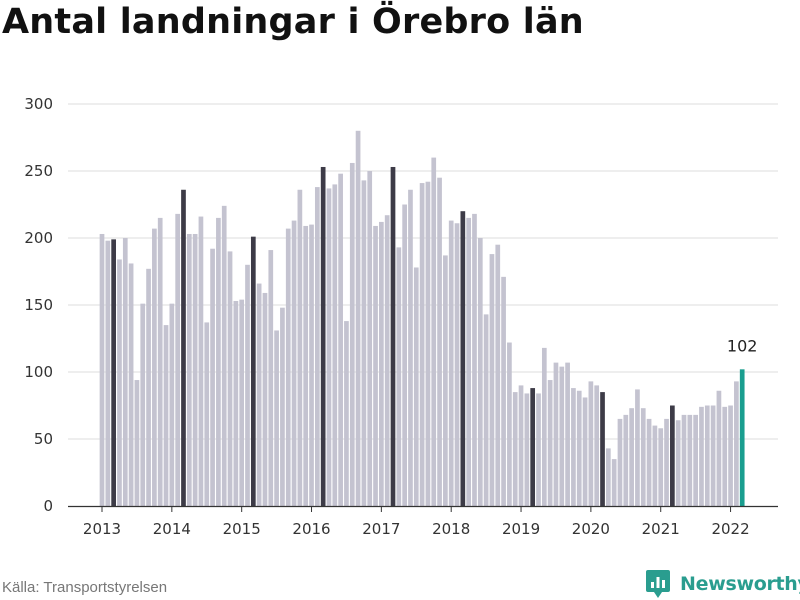 This screenshot has height=600, width=800. What do you see at coordinates (423, 521) in the screenshot?
I see `x-axis: 2013 2014 2015 2016 2017 2018 2019 2020 2021 2022` at bounding box center [423, 521].